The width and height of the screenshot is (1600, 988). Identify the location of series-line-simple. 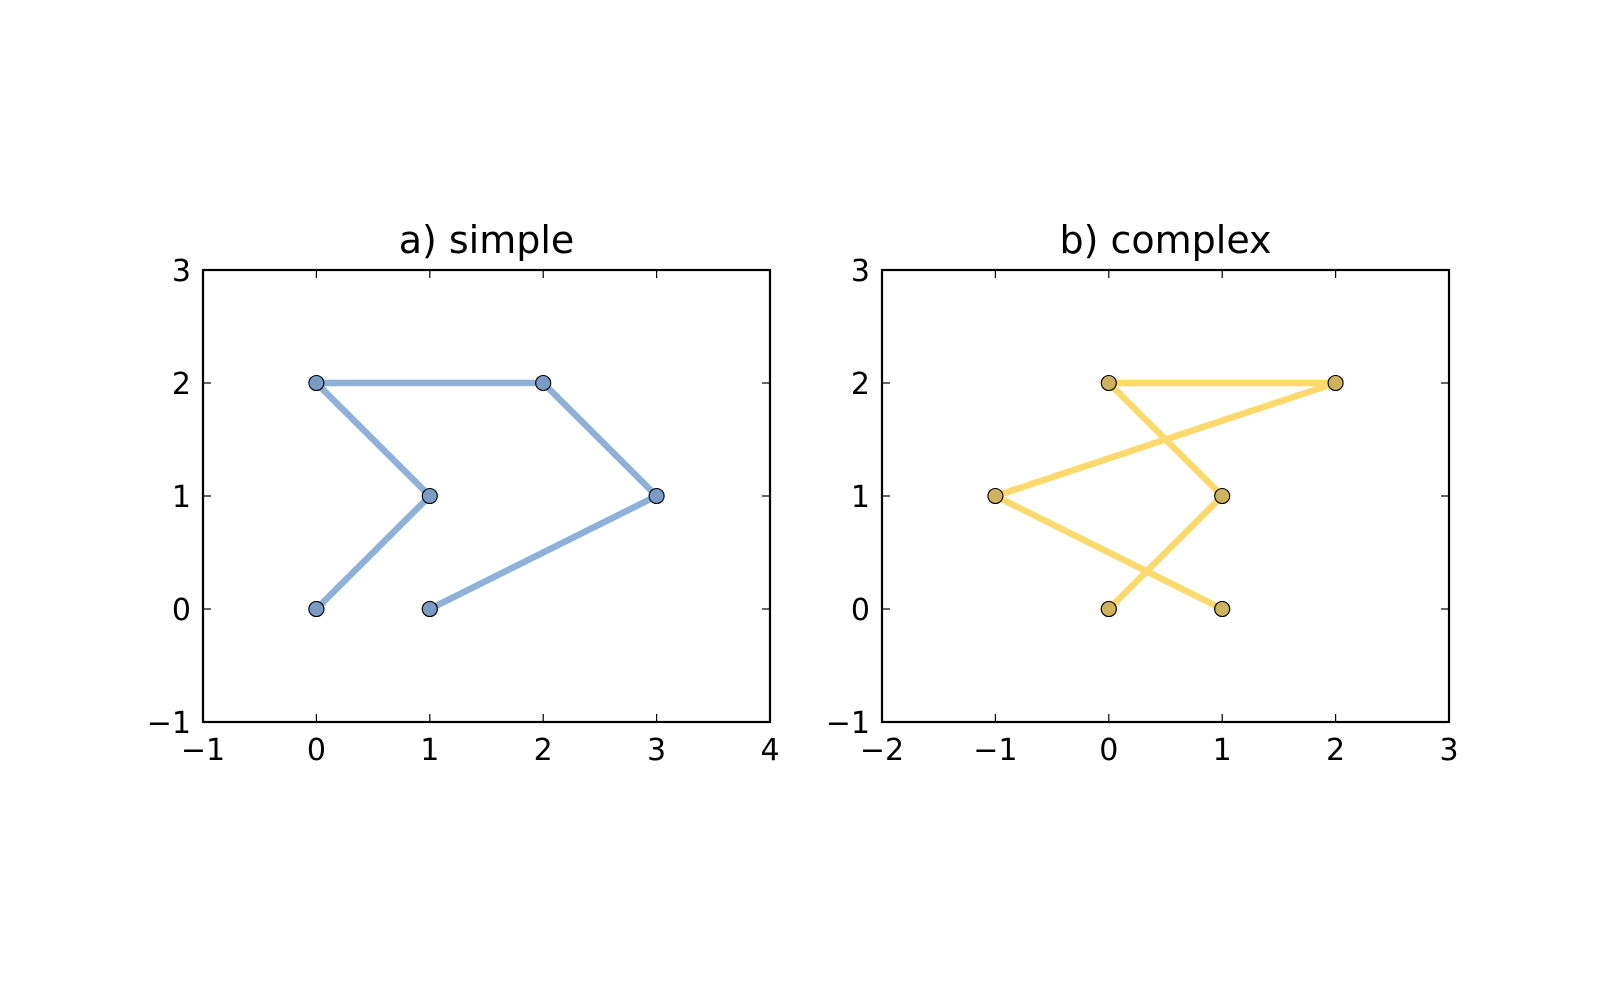
(486, 496).